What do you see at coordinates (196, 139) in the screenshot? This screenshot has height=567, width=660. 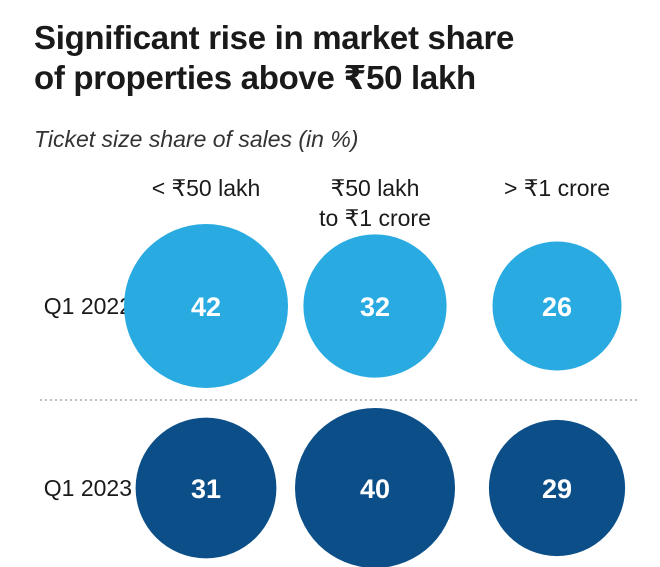 I see `chart-subtitle: Ticket size share of sales (in %)` at bounding box center [196, 139].